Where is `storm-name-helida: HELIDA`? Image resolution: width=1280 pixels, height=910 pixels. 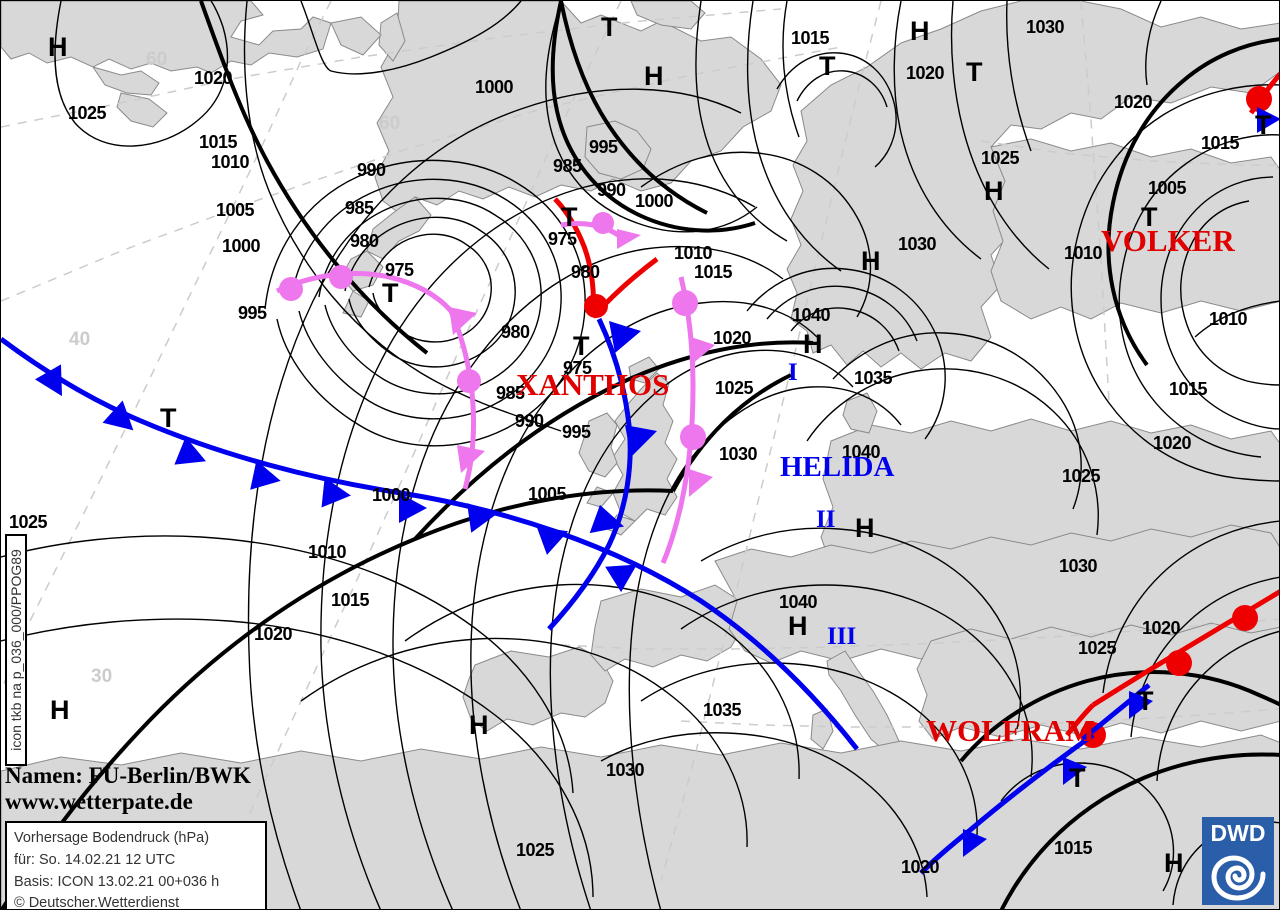
storm-name-helida: HELIDA is located at coordinates (837, 467).